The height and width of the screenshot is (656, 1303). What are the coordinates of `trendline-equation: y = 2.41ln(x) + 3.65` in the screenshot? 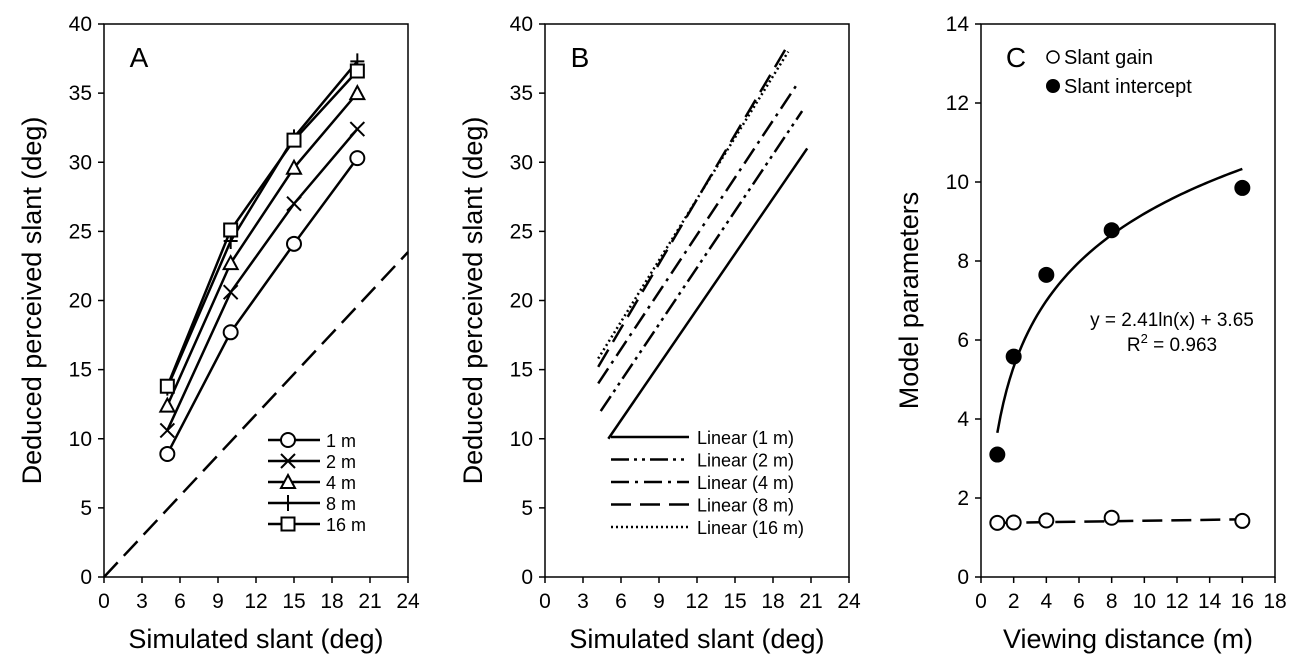 It's located at (1172, 320).